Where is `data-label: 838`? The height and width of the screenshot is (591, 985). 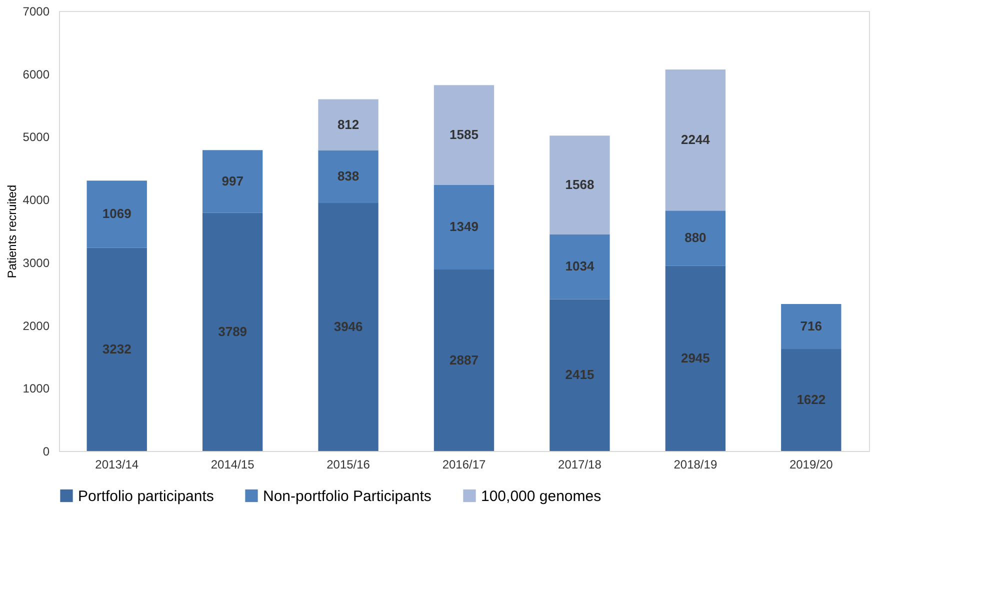 data-label: 838 is located at coordinates (348, 176).